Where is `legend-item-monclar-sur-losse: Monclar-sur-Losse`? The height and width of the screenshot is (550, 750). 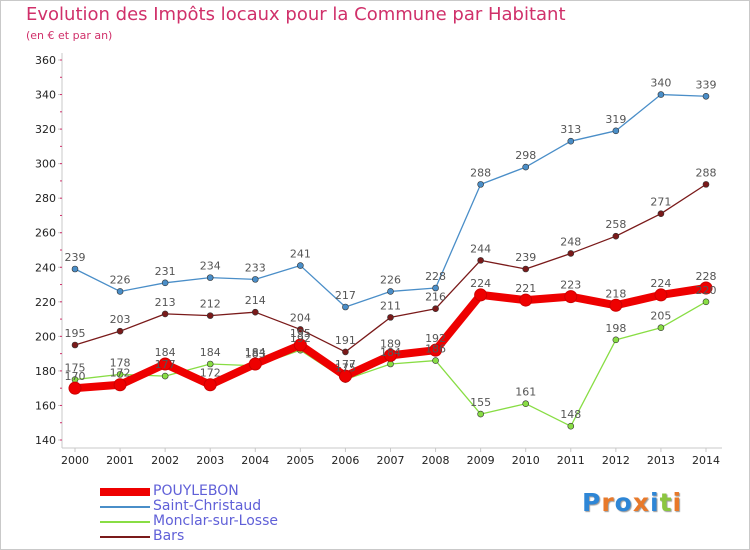 legend-item-monclar-sur-losse: Monclar-sur-Losse is located at coordinates (230, 521).